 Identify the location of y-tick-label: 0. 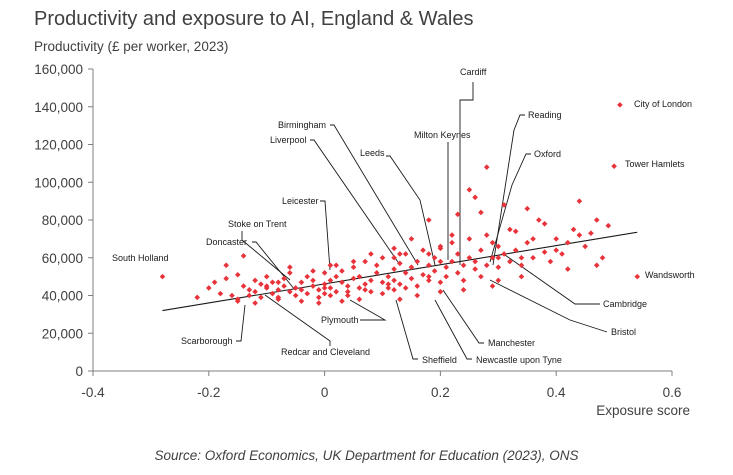
(79, 371).